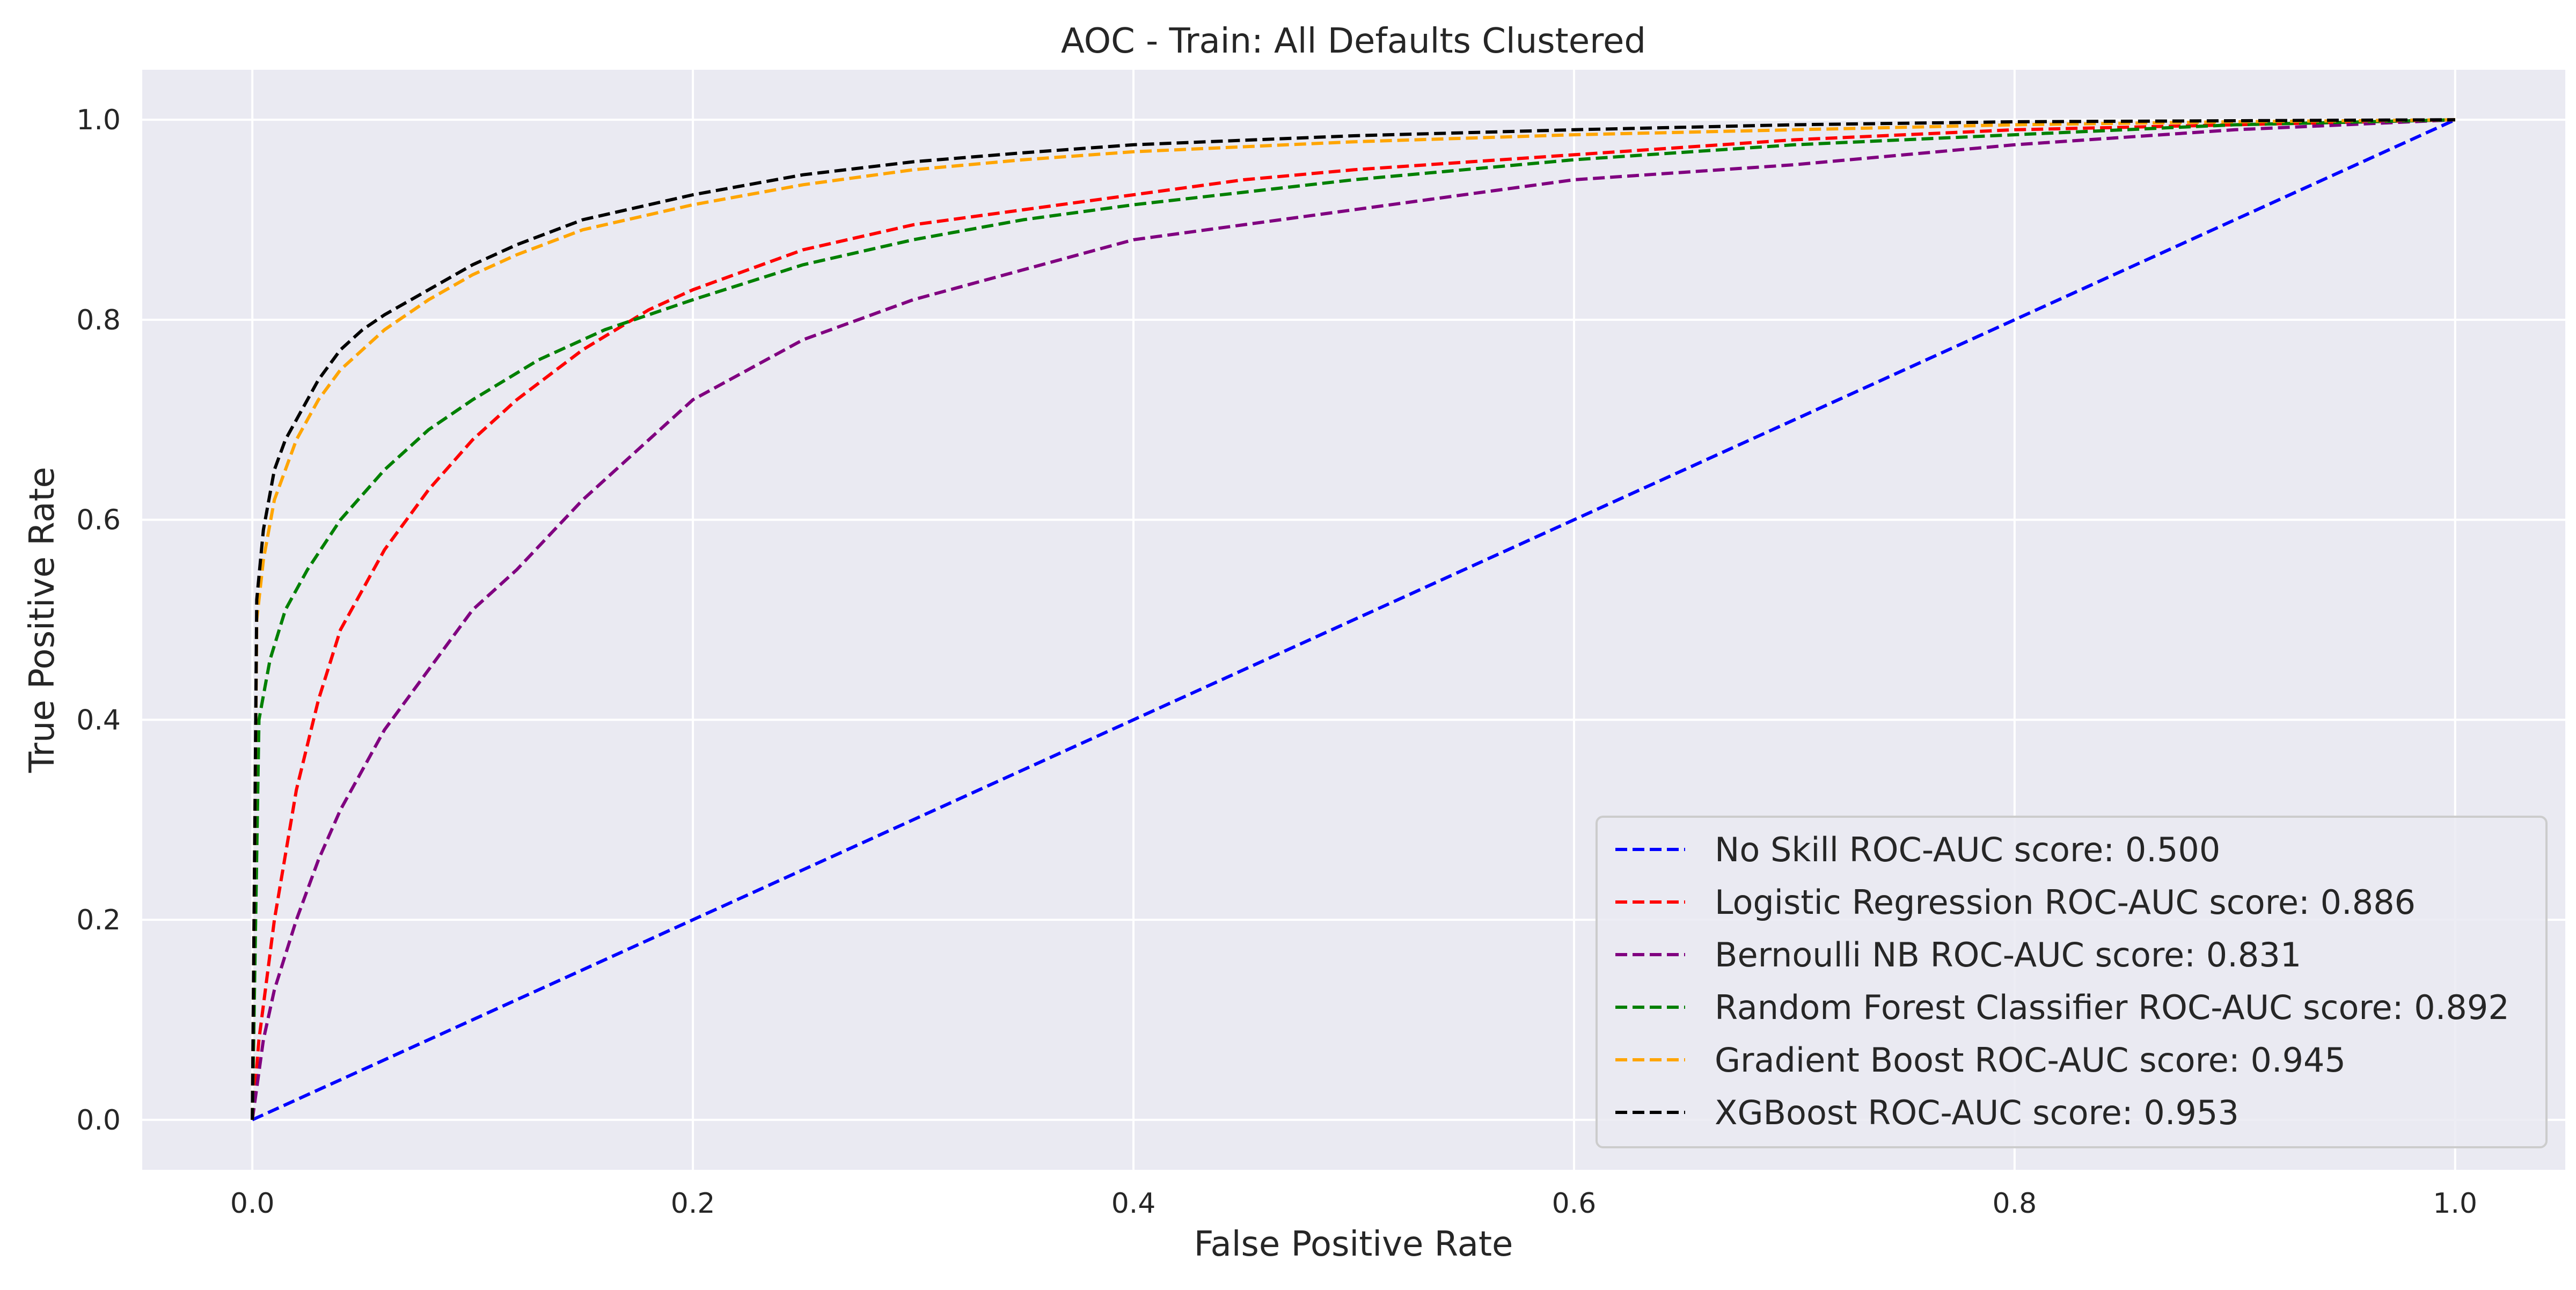 This screenshot has height=1290, width=2576. What do you see at coordinates (98, 720) in the screenshot?
I see `y-tick-label: 0.4` at bounding box center [98, 720].